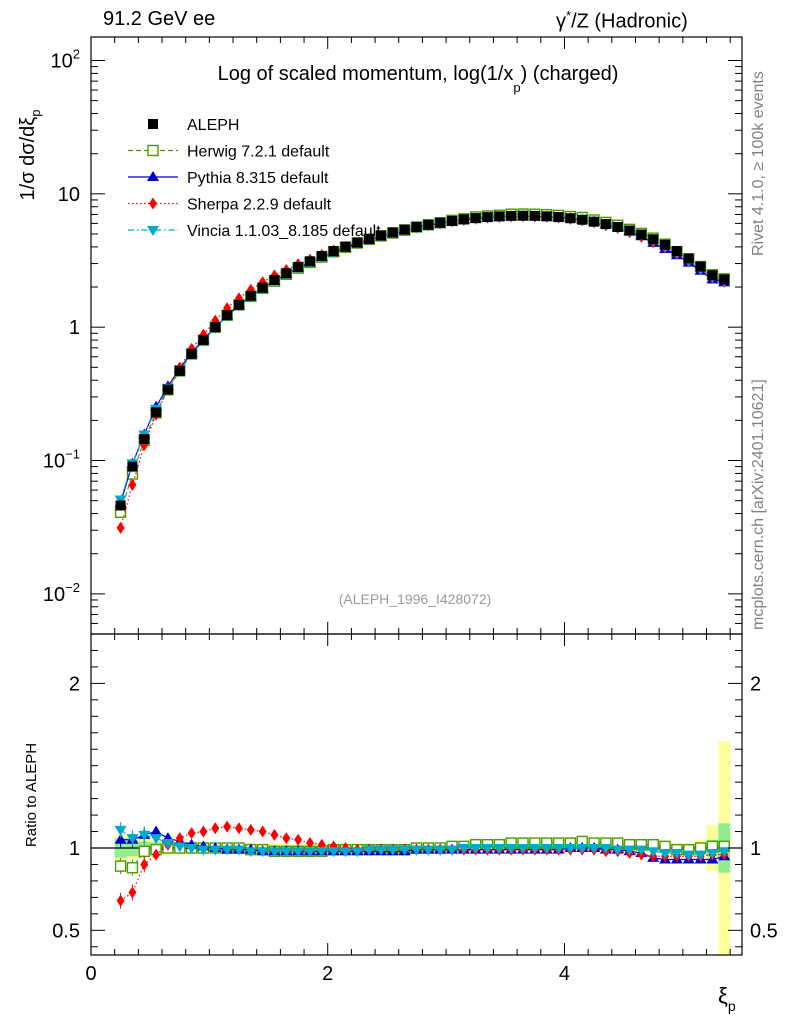 This screenshot has height=1024, width=786. Describe the element at coordinates (69, 195) in the screenshot. I see `y-tick-label-main: 10` at that location.